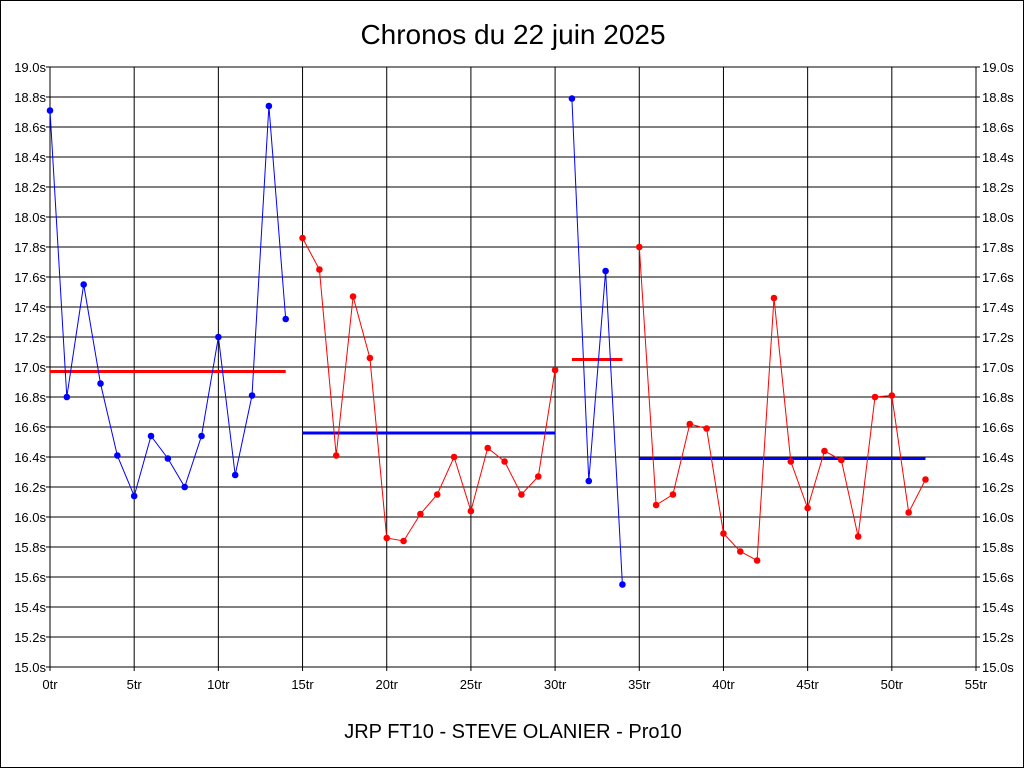  What do you see at coordinates (998, 157) in the screenshot?
I see `y-tick-label-right: 18.4s` at bounding box center [998, 157].